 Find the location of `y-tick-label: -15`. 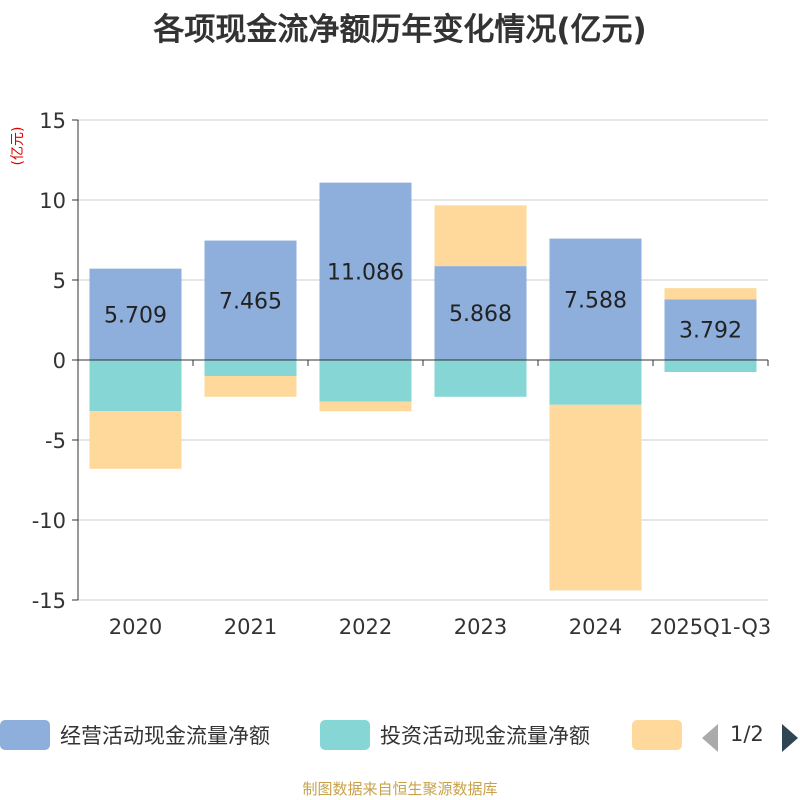

y-tick-label: -15 is located at coordinates (49, 601).